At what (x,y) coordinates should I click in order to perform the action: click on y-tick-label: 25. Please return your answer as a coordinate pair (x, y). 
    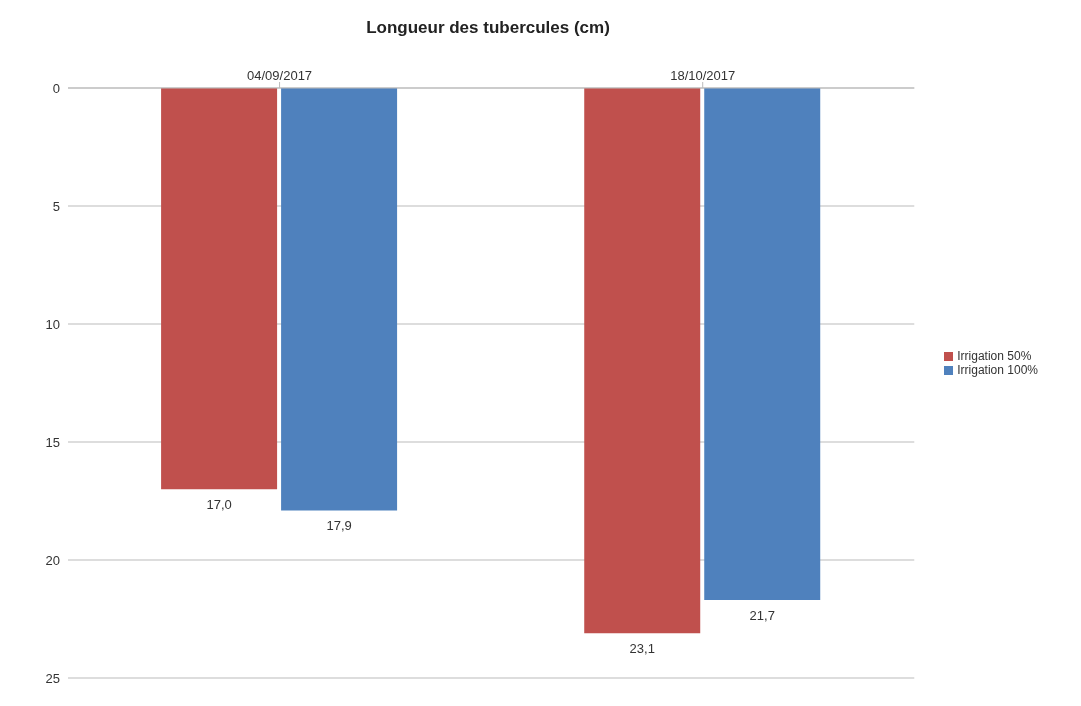
    Looking at the image, I should click on (52, 678).